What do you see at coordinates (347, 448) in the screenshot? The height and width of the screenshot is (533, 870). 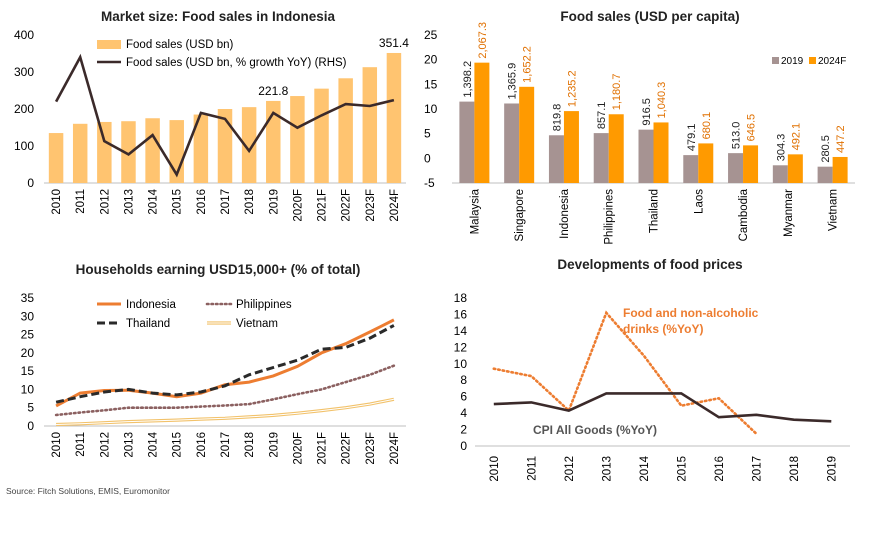 I see `chart3-x-tick: 2022F` at bounding box center [347, 448].